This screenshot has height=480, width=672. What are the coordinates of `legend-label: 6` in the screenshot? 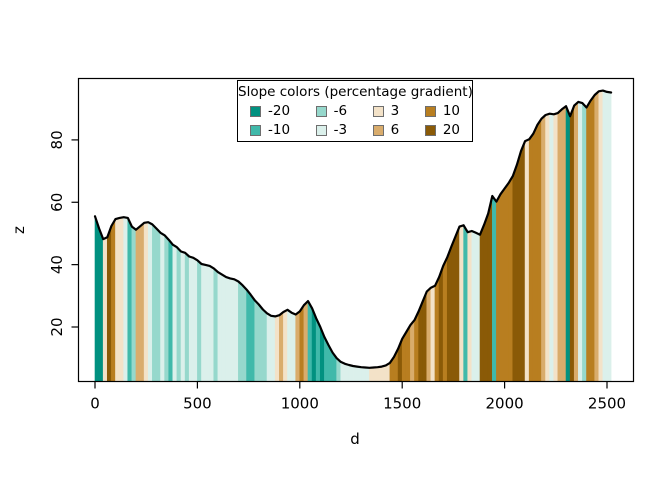 It's located at (395, 129).